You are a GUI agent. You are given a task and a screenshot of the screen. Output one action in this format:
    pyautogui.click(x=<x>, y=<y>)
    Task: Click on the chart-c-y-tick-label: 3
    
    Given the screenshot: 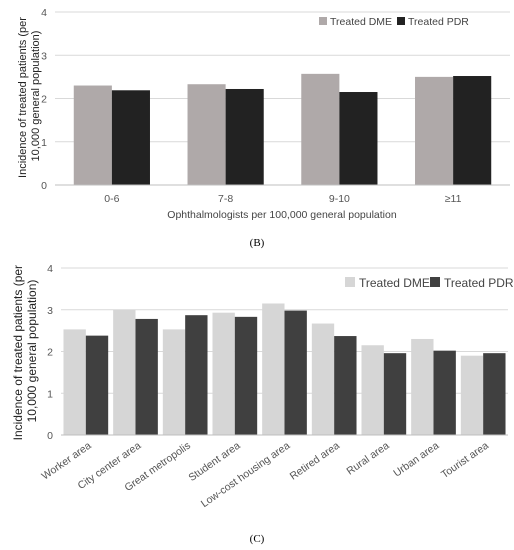 What is the action you would take?
    pyautogui.click(x=50, y=311)
    